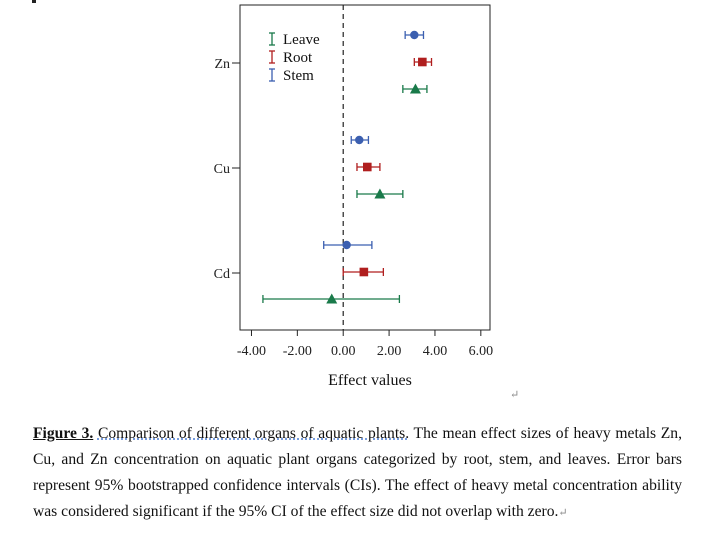  I want to click on marker-leave-cu, so click(380, 193).